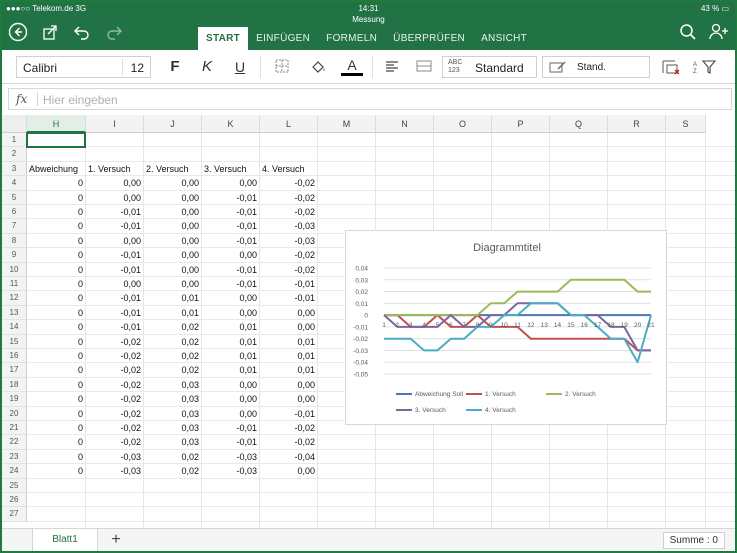  What do you see at coordinates (167, 168) in the screenshot?
I see `header-cell: 2. Versuch` at bounding box center [167, 168].